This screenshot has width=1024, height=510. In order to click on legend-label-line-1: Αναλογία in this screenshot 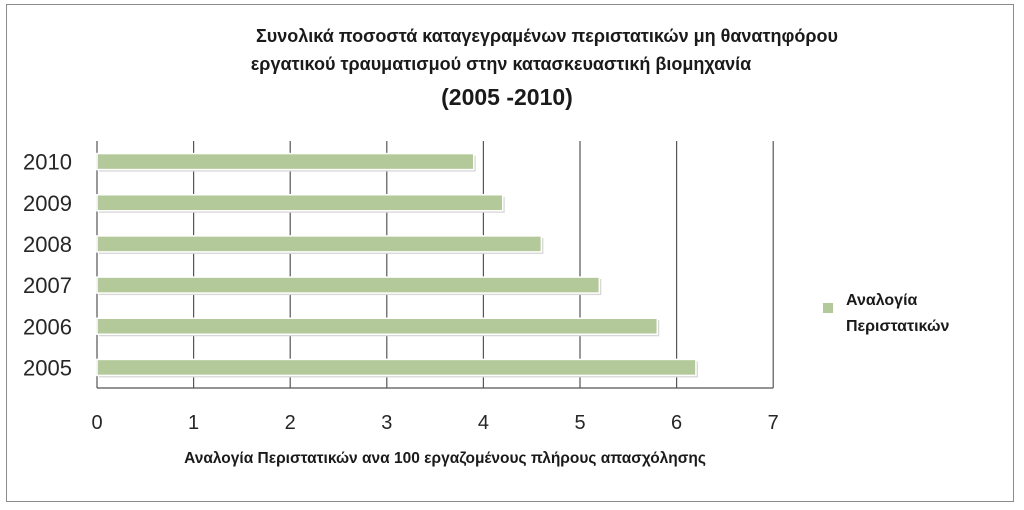, I will do `click(882, 300)`.